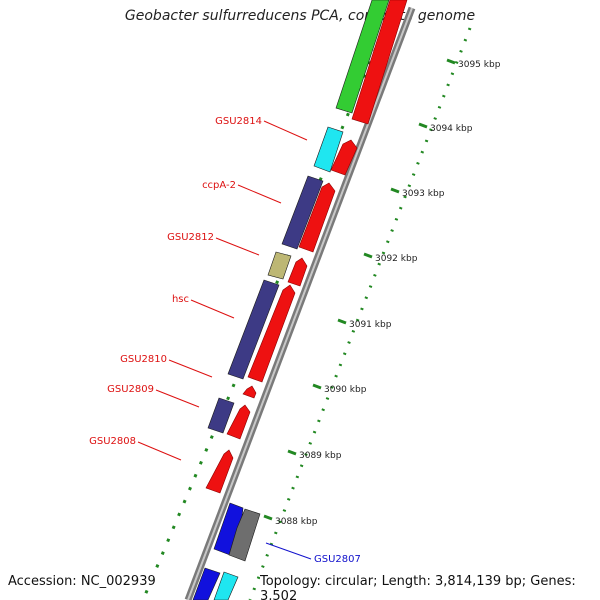 The width and height of the screenshot is (600, 600). Describe the element at coordinates (396, 259) in the screenshot. I see `tick-label-3092: 3092 kbp` at that location.